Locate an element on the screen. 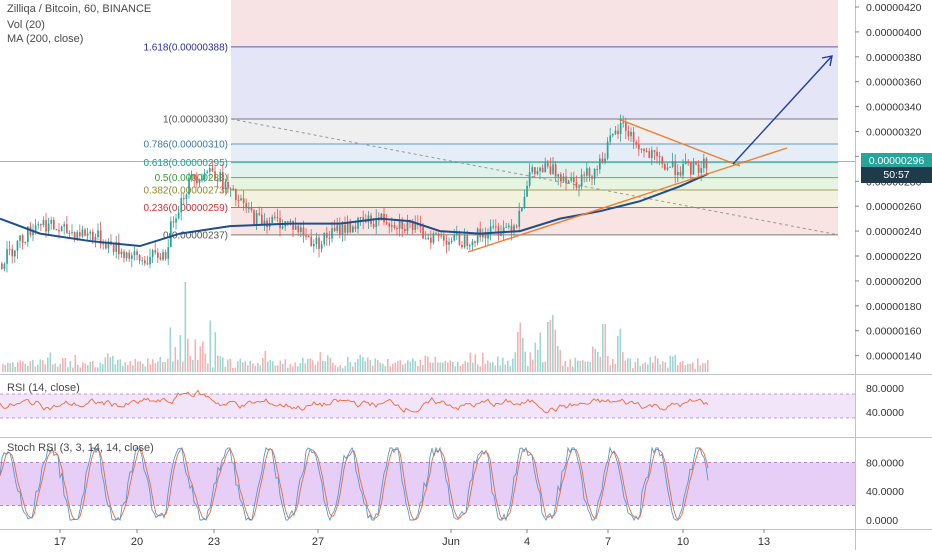 Image resolution: width=932 pixels, height=555 pixels. fib-zone is located at coordinates (534, 131).